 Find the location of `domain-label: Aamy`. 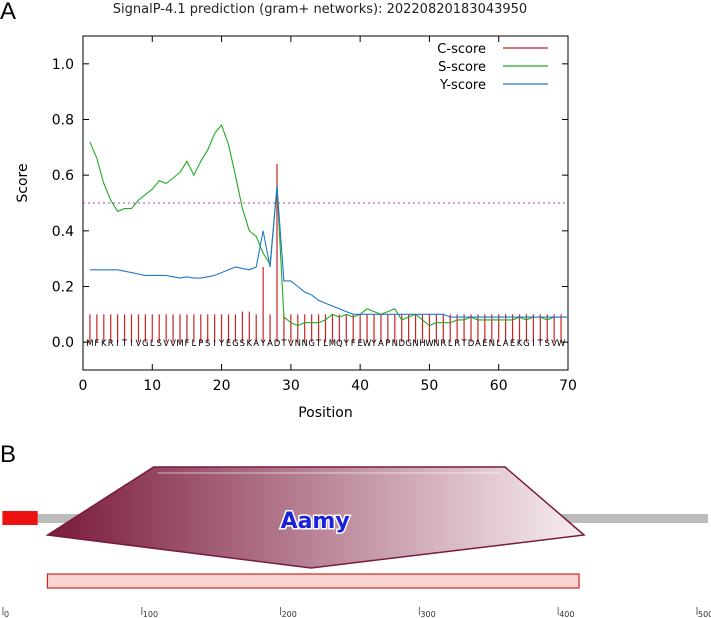

domain-label: Aamy is located at coordinates (315, 521).